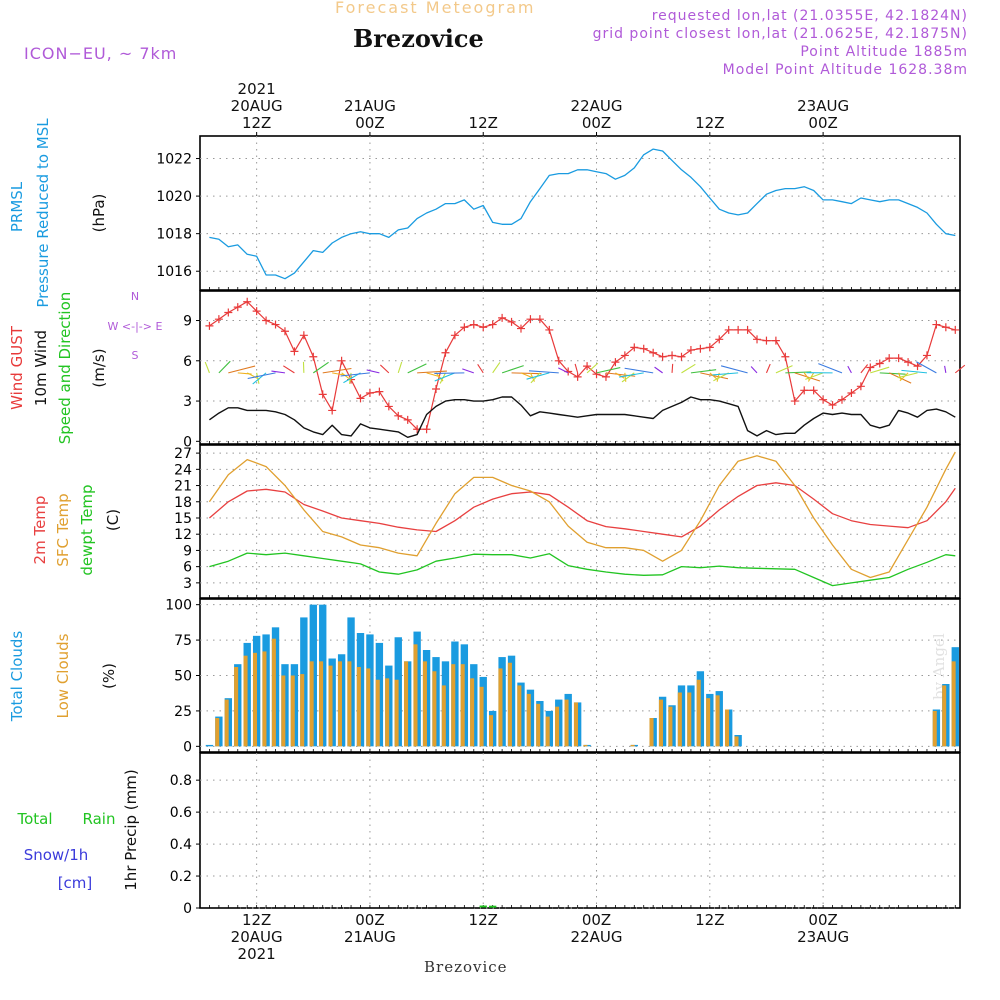 This screenshot has width=1000, height=1000. What do you see at coordinates (17, 677) in the screenshot?
I see `cloud-label-total: Total Clouds` at bounding box center [17, 677].